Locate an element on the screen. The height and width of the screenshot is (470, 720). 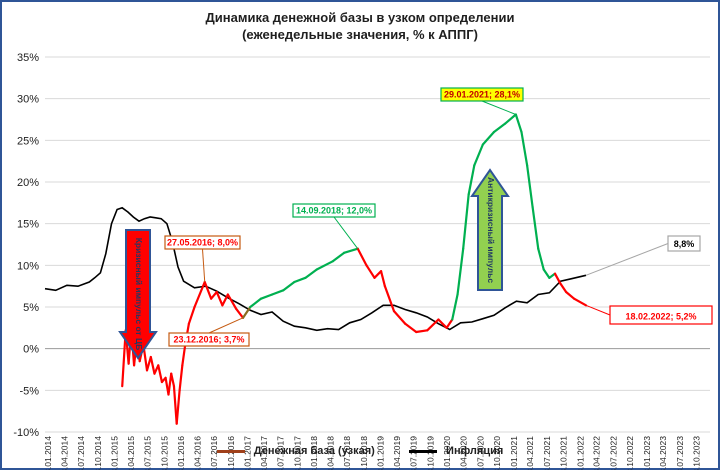
legend-label-money-base: Денежная база (узкая) is located at coordinates (314, 451).